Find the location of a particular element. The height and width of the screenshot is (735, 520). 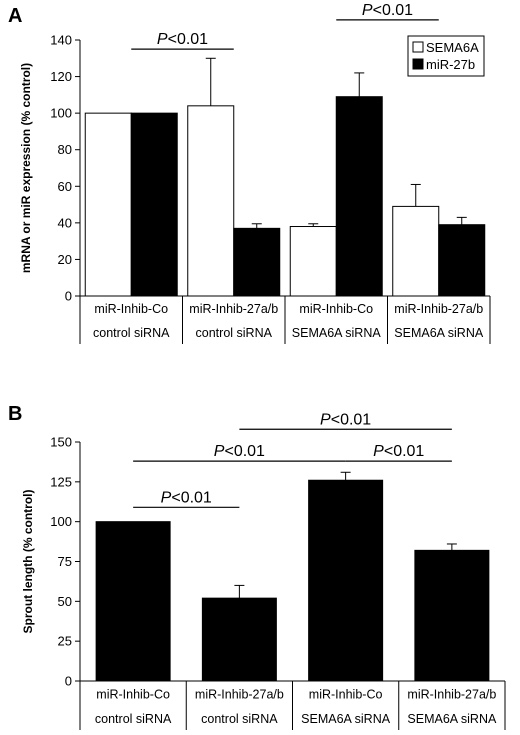

panel-letter-b: B is located at coordinates (15, 414).